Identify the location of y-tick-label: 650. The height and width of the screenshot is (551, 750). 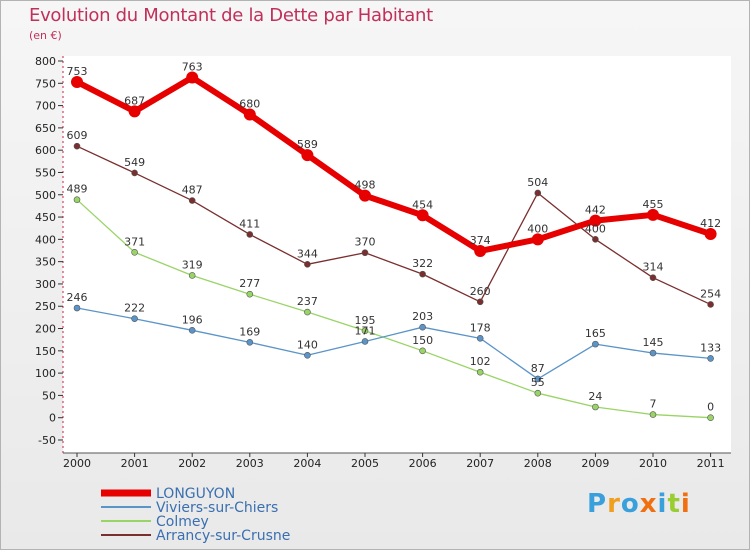
(45, 128).